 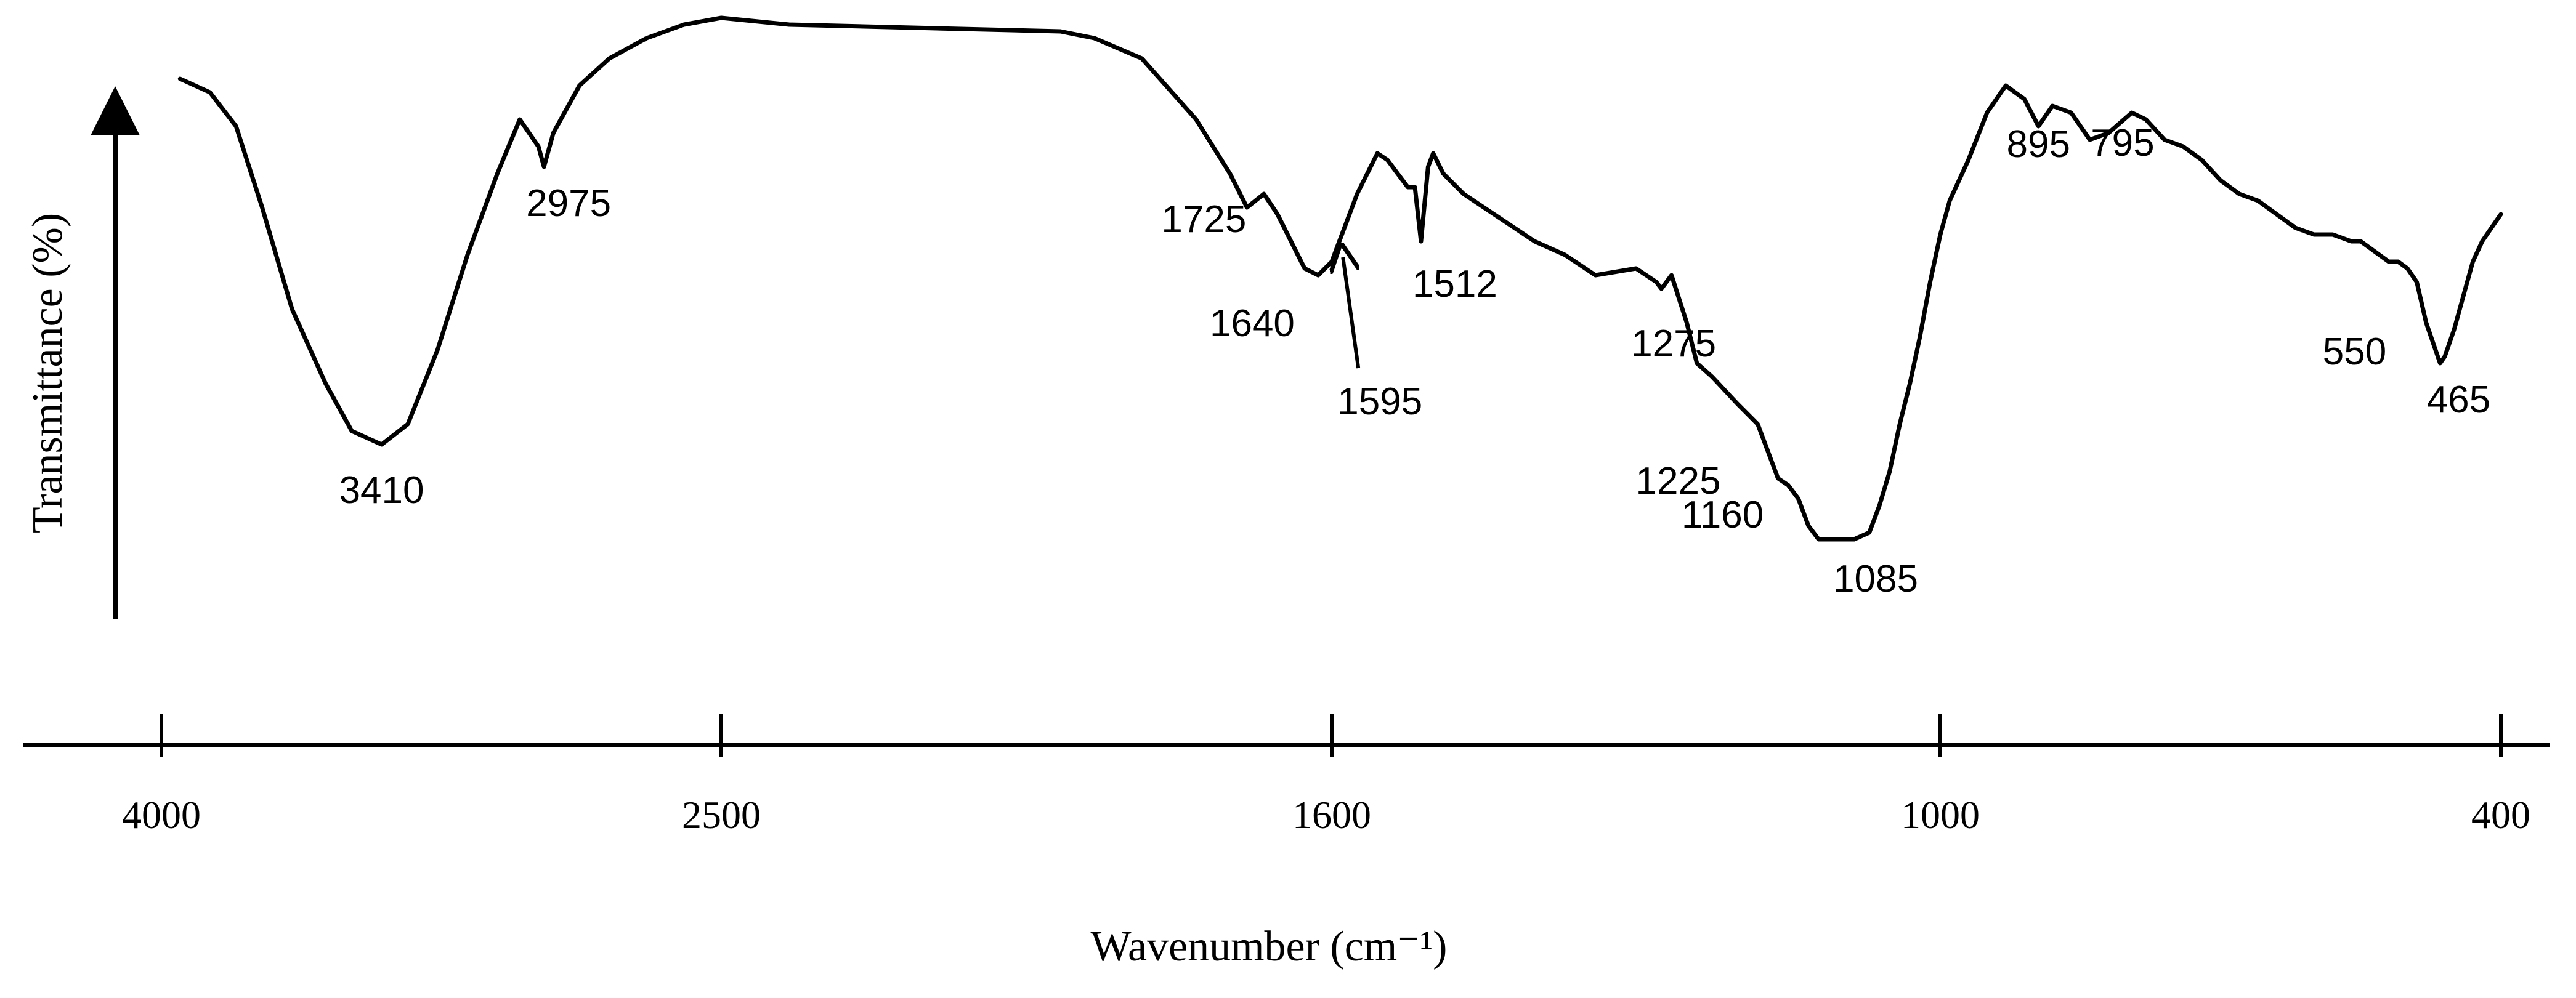 I want to click on peak-label-1640: 1640, so click(x=1252, y=323).